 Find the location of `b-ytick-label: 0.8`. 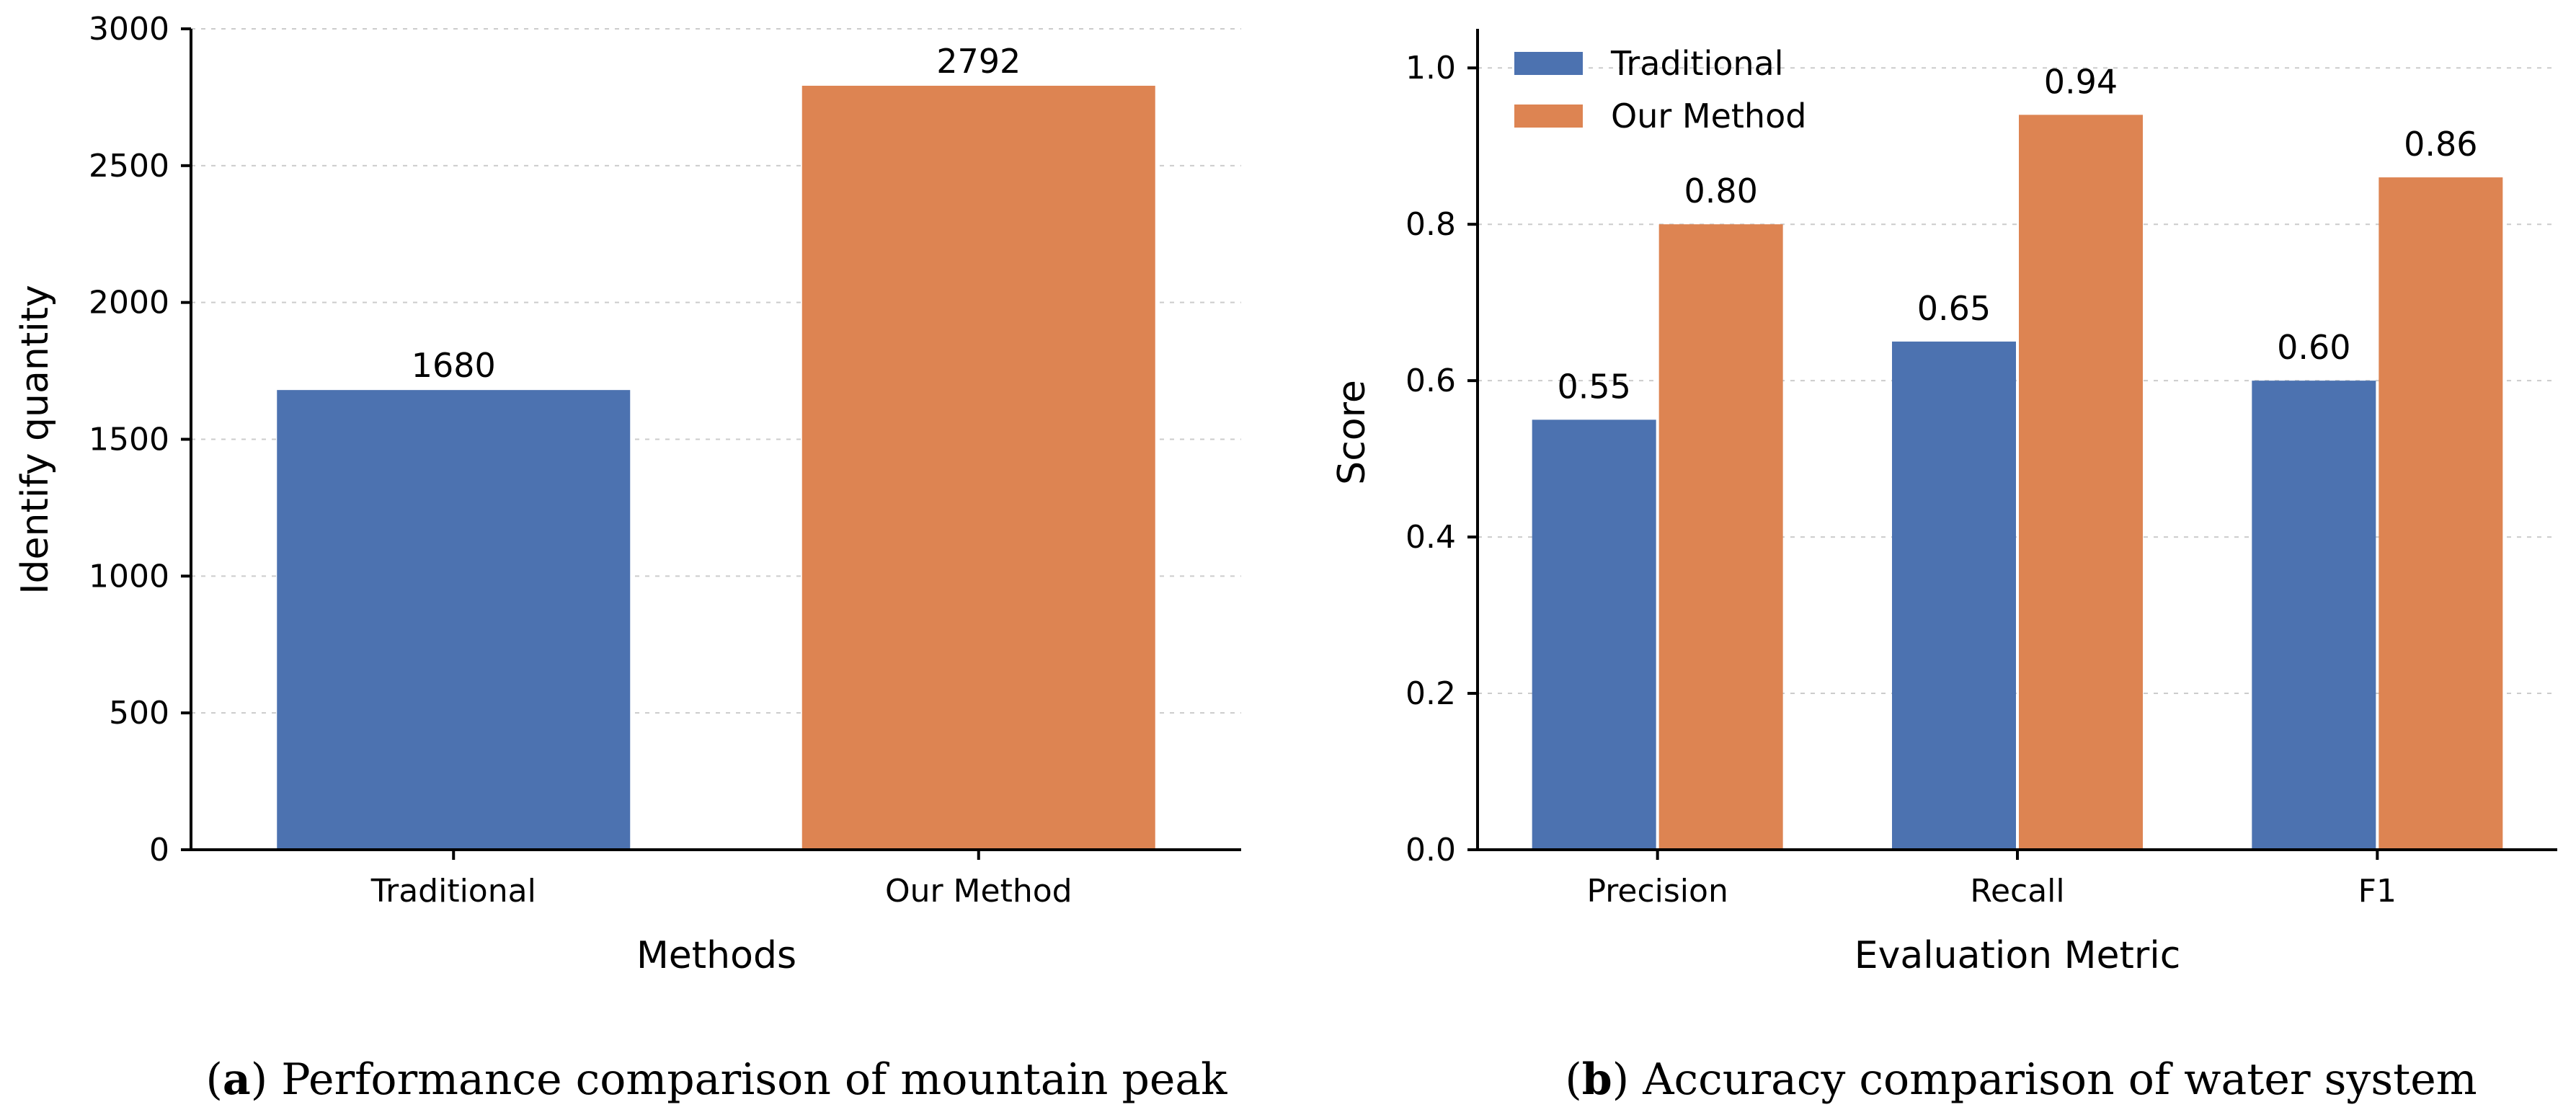

b-ytick-label: 0.8 is located at coordinates (1430, 224).